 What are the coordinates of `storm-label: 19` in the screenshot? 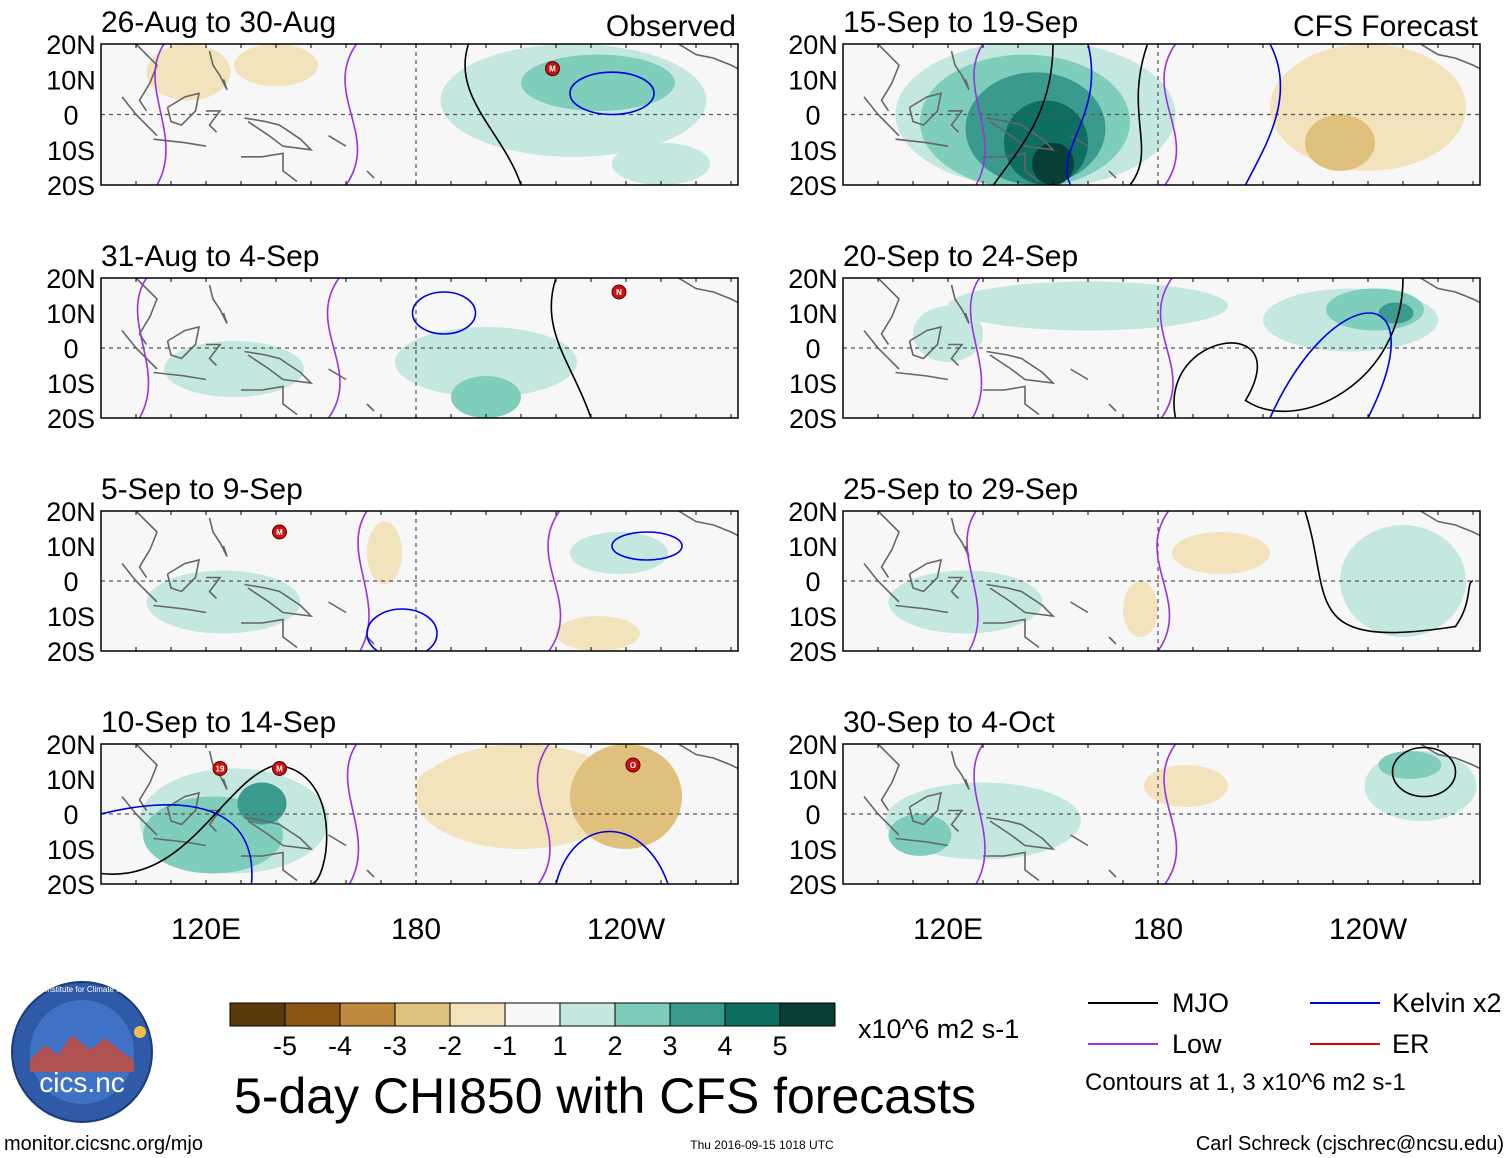 It's located at (220, 769).